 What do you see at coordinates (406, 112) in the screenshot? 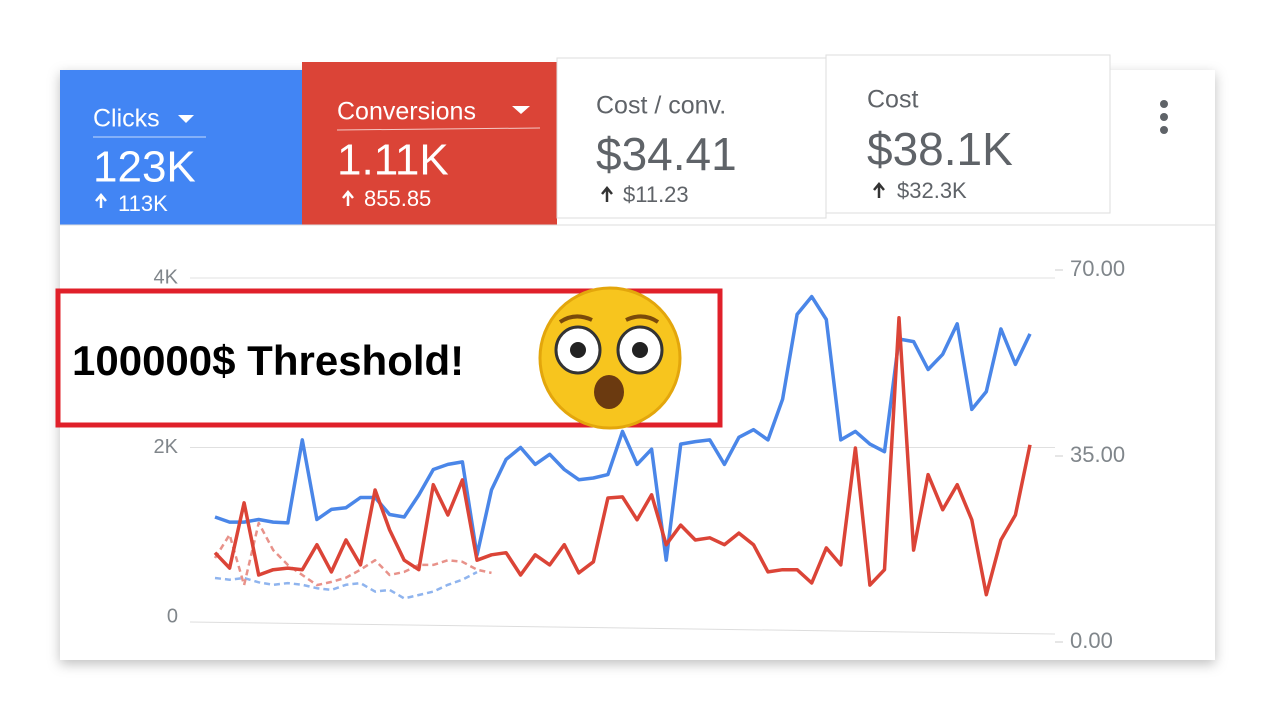
I see `card-label: Conversions` at bounding box center [406, 112].